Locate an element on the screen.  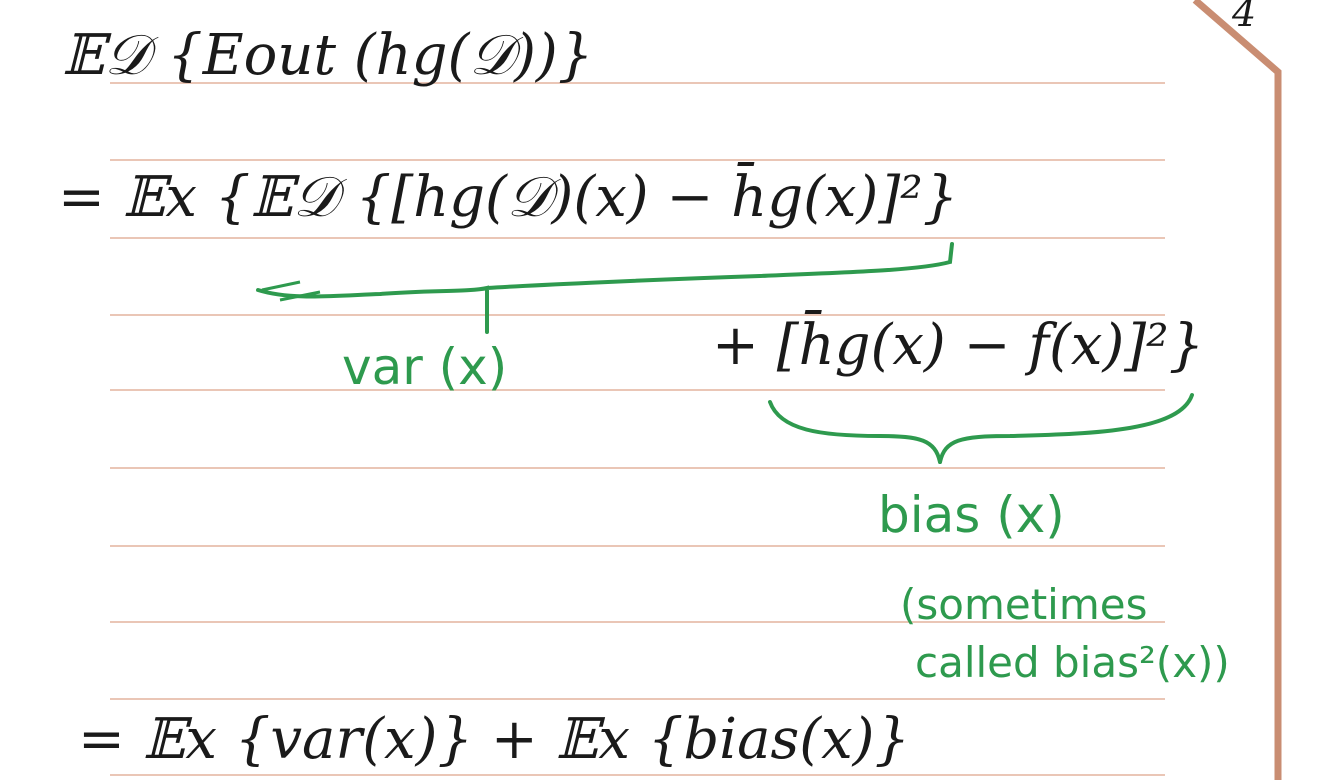
sometimes-note-line1: (sometimes is located at coordinates (1024, 604).